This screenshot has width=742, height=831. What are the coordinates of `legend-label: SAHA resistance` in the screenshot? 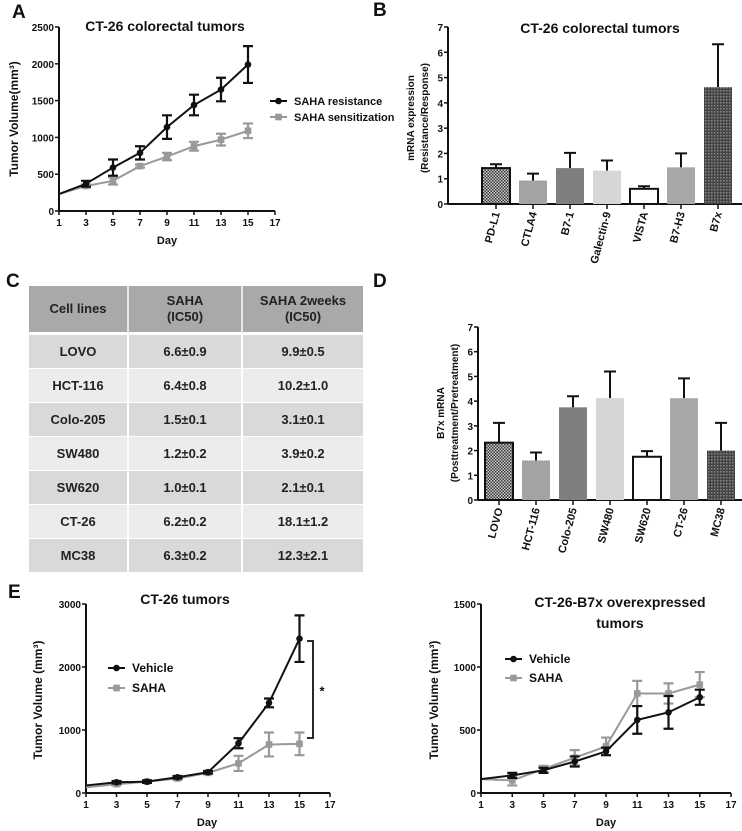 It's located at (338, 102).